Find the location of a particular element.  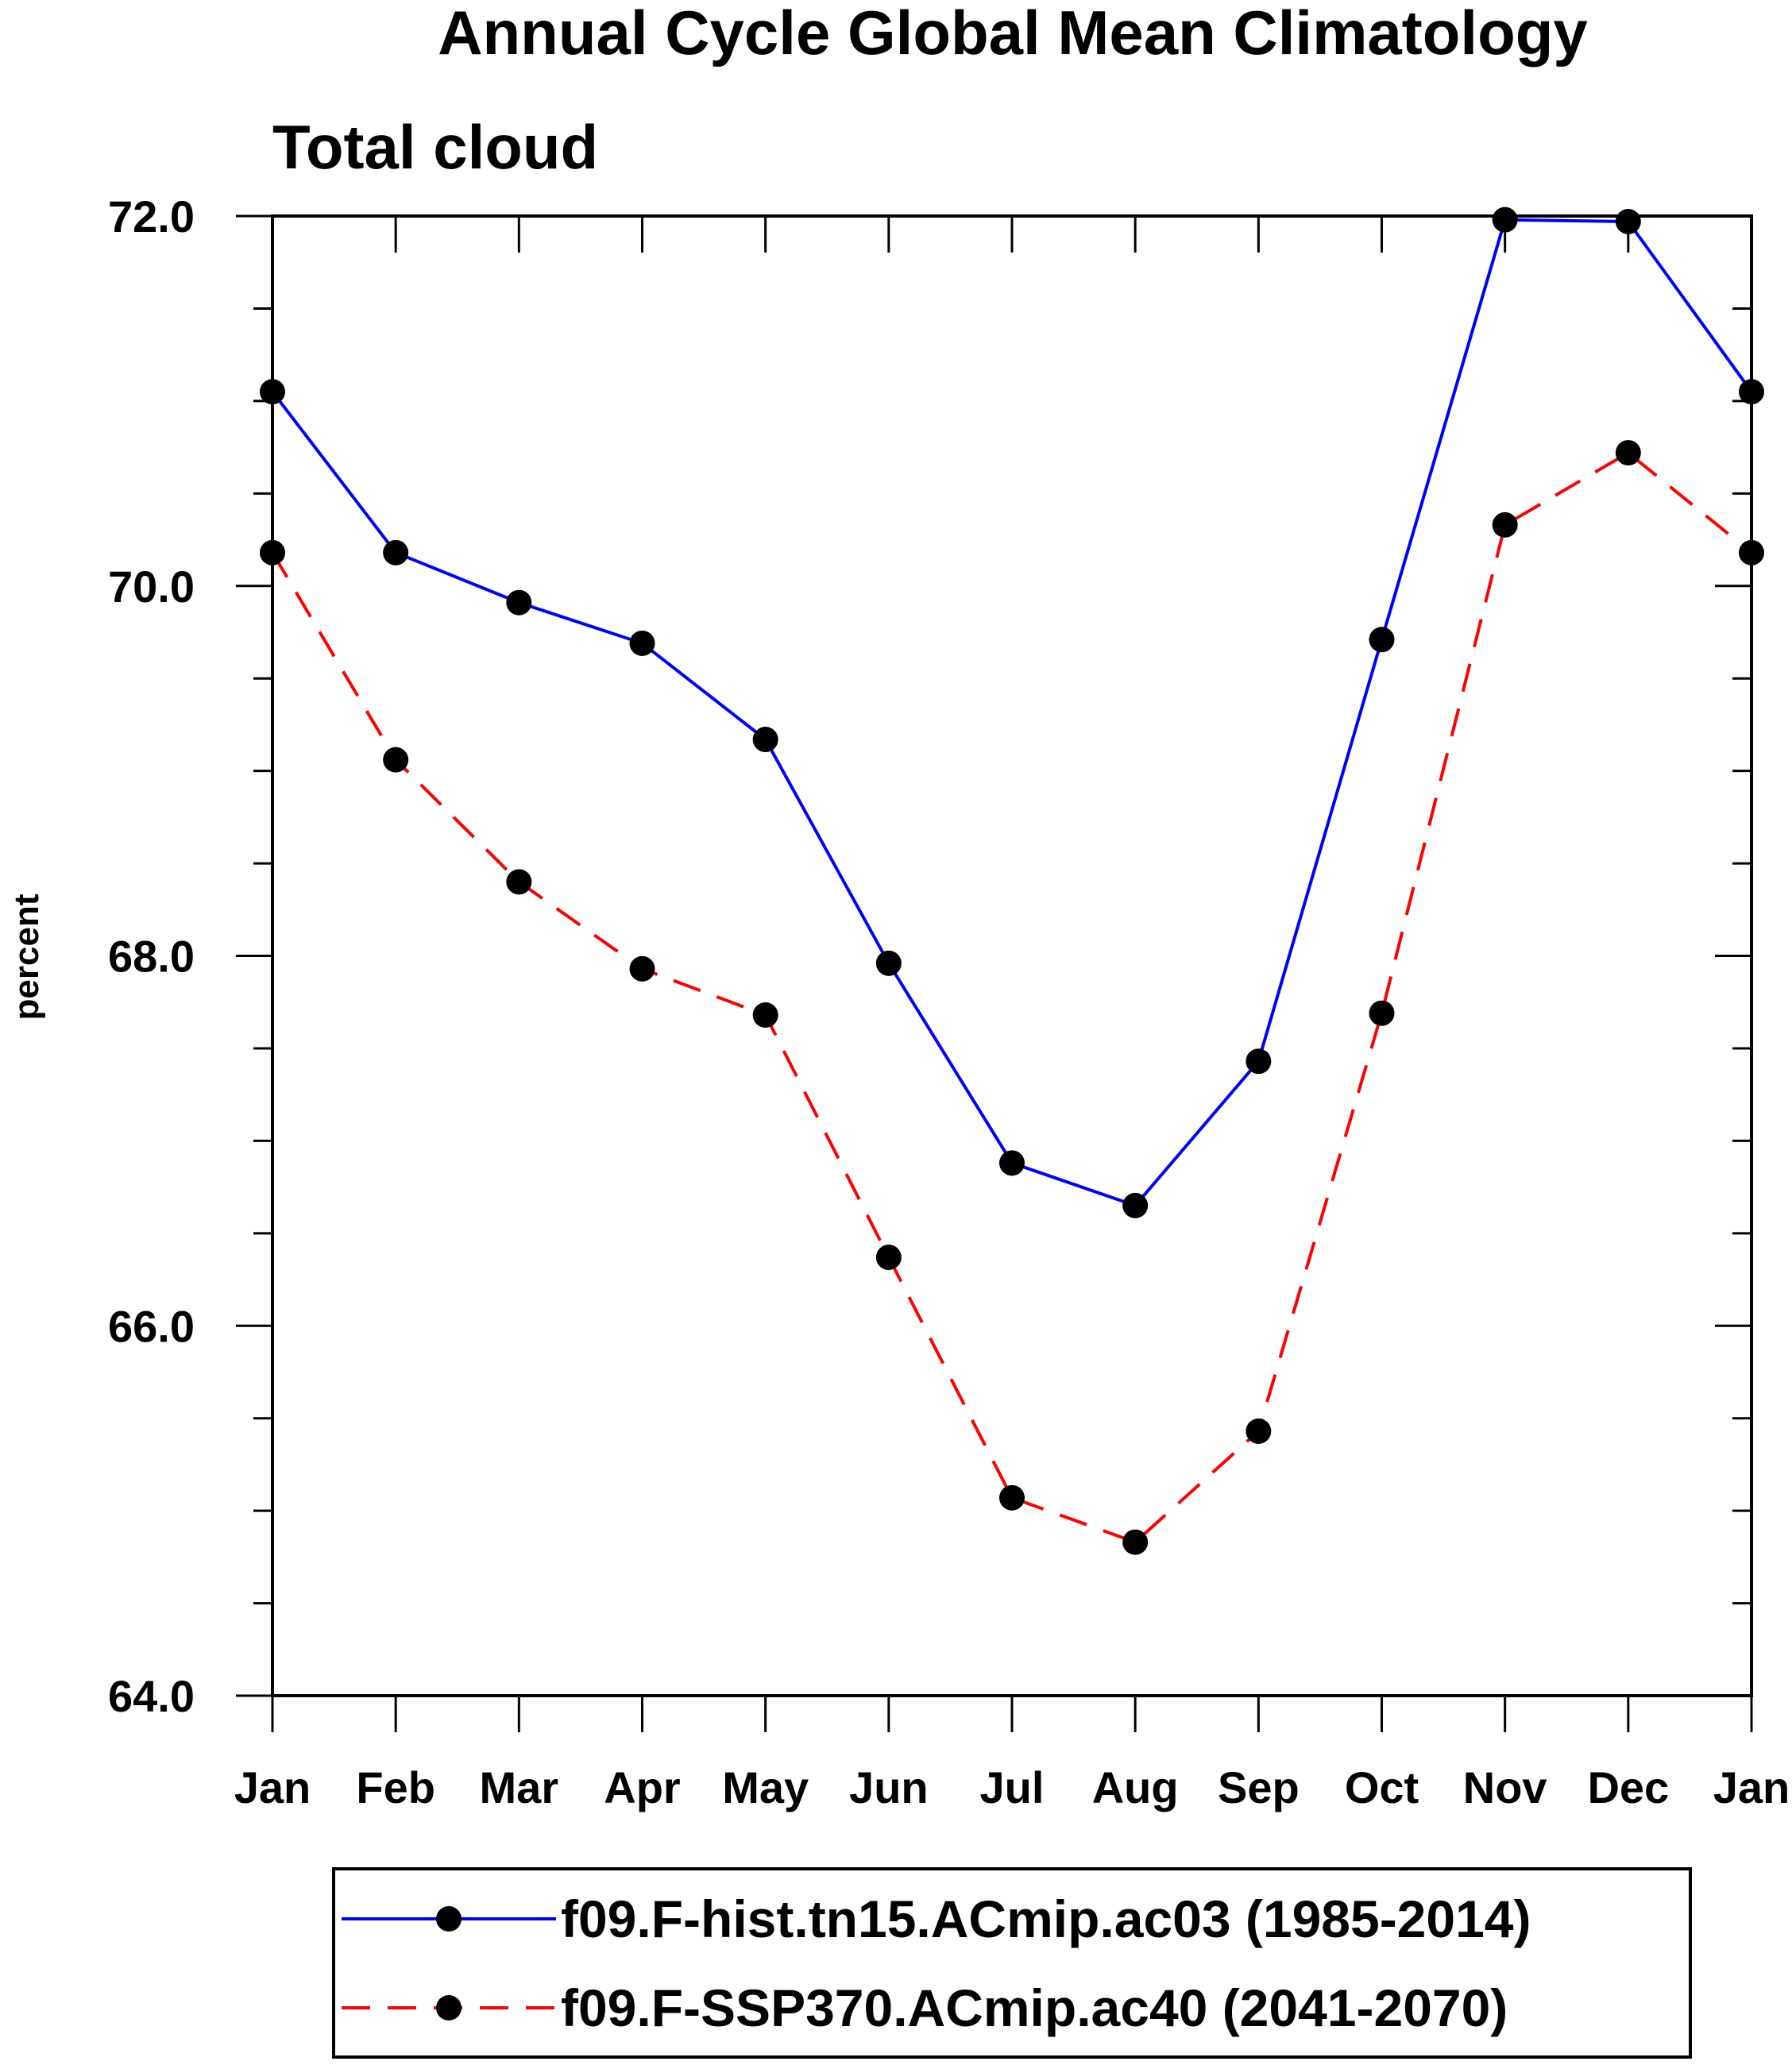

legend-box is located at coordinates (1012, 1963).